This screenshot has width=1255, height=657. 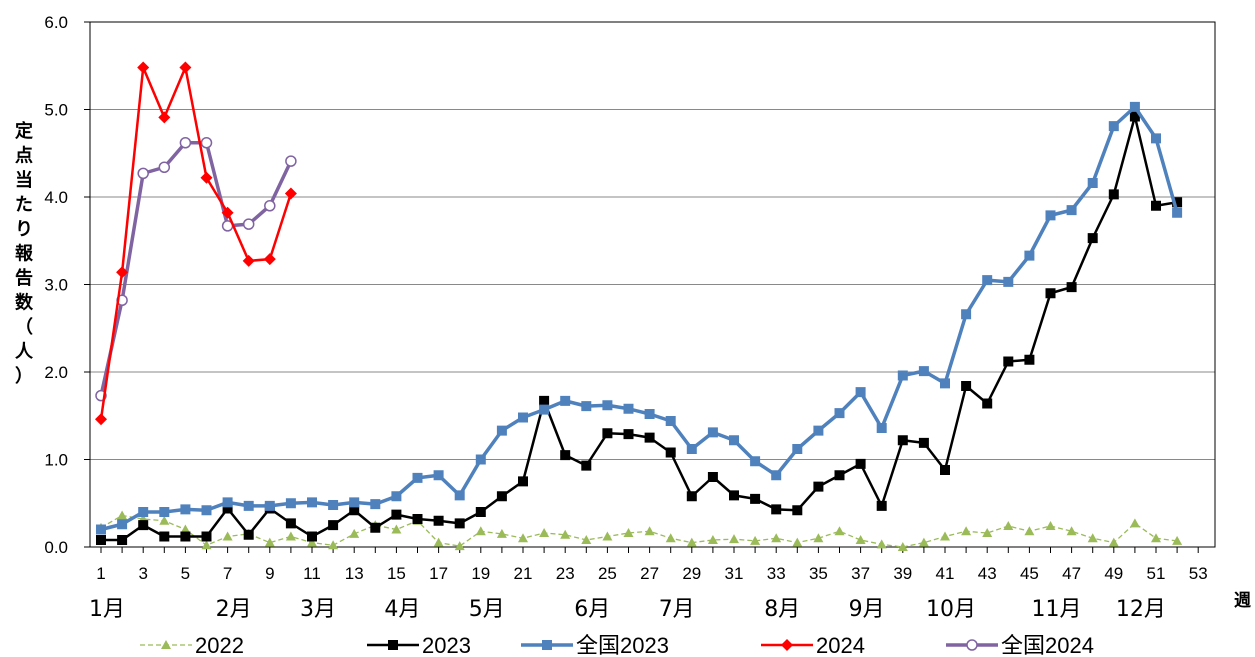 I want to click on x-tick-label: 9, so click(x=269, y=573).